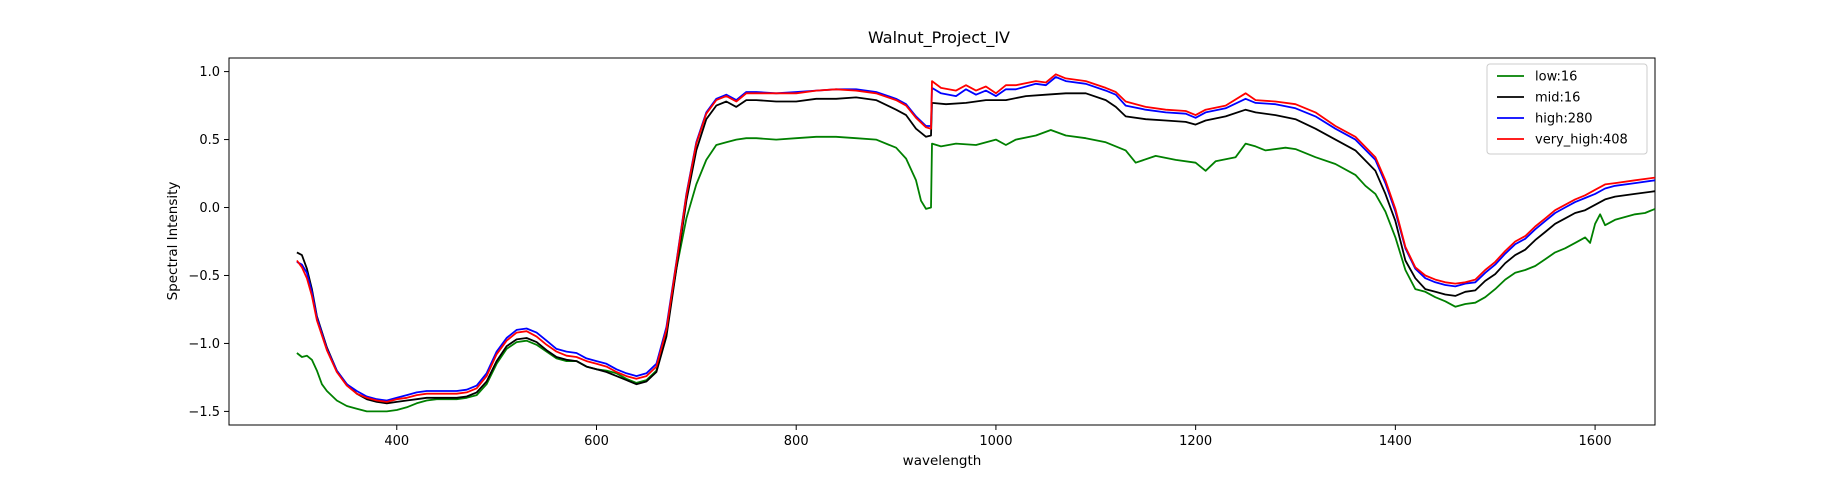 The width and height of the screenshot is (1834, 480). I want to click on legend-label-1: mid:16, so click(1557, 98).